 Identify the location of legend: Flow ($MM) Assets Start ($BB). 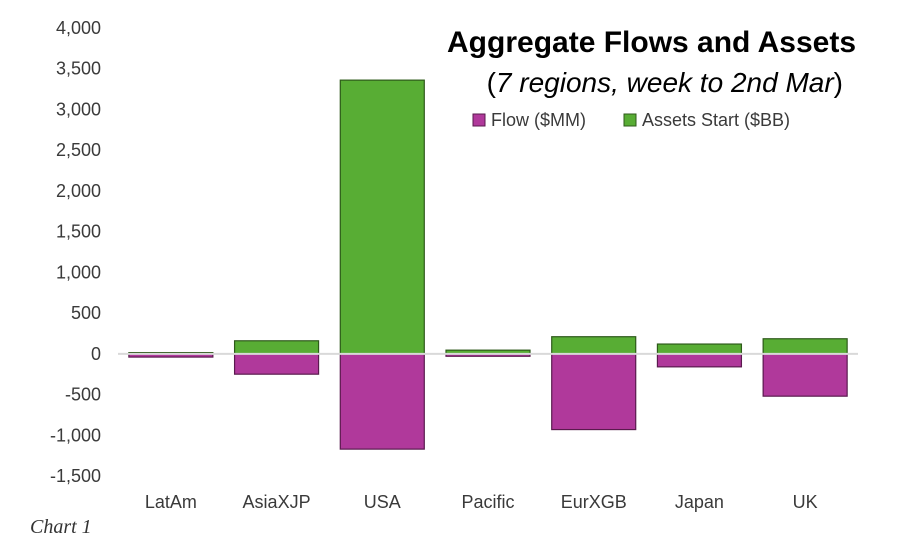
(631, 120).